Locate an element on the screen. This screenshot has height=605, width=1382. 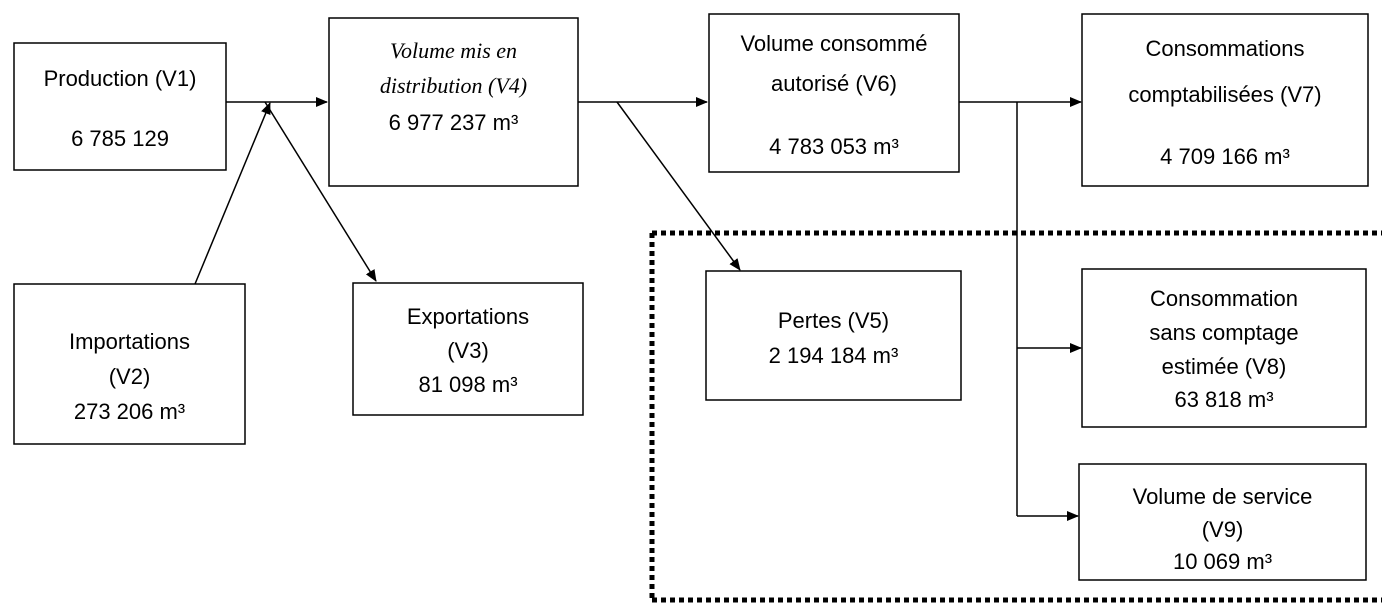
node-label: Importations is located at coordinates (129, 341).